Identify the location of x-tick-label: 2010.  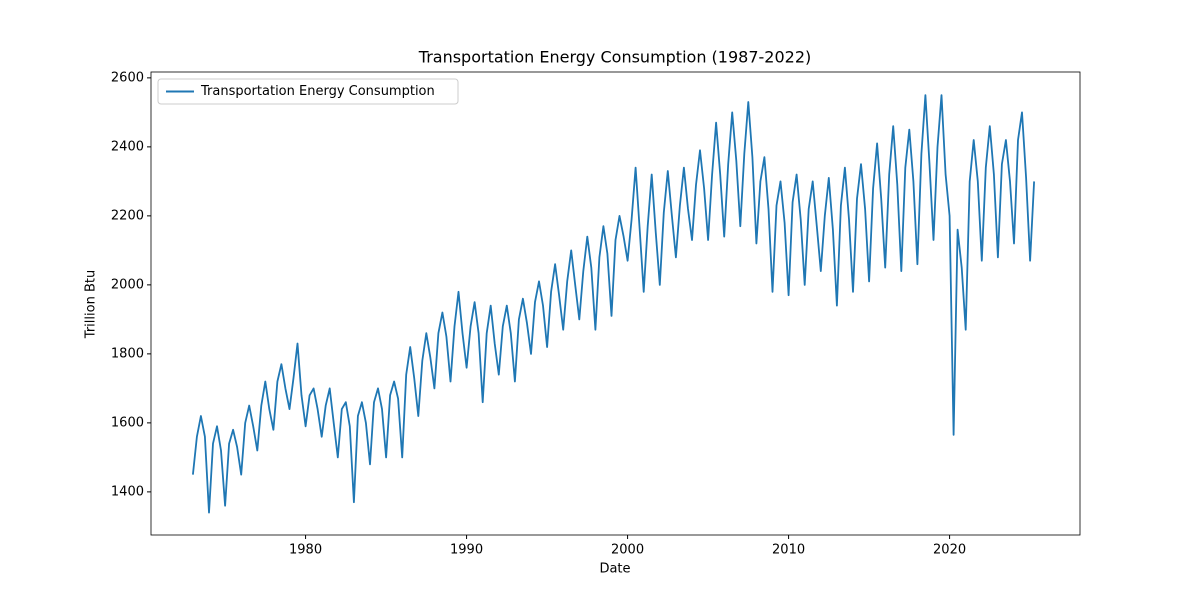
(788, 550).